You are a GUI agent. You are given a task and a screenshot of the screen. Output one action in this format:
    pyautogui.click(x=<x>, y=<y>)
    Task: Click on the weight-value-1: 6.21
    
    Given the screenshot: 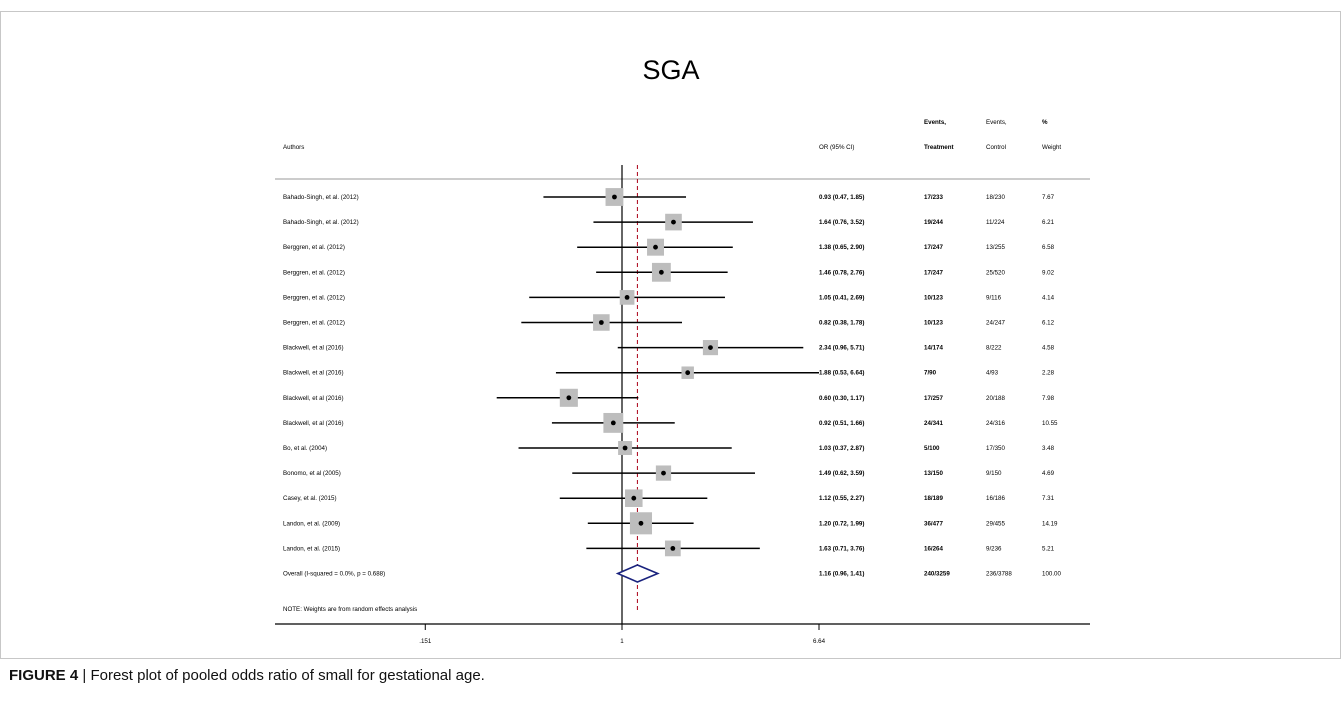 What is the action you would take?
    pyautogui.click(x=1048, y=222)
    